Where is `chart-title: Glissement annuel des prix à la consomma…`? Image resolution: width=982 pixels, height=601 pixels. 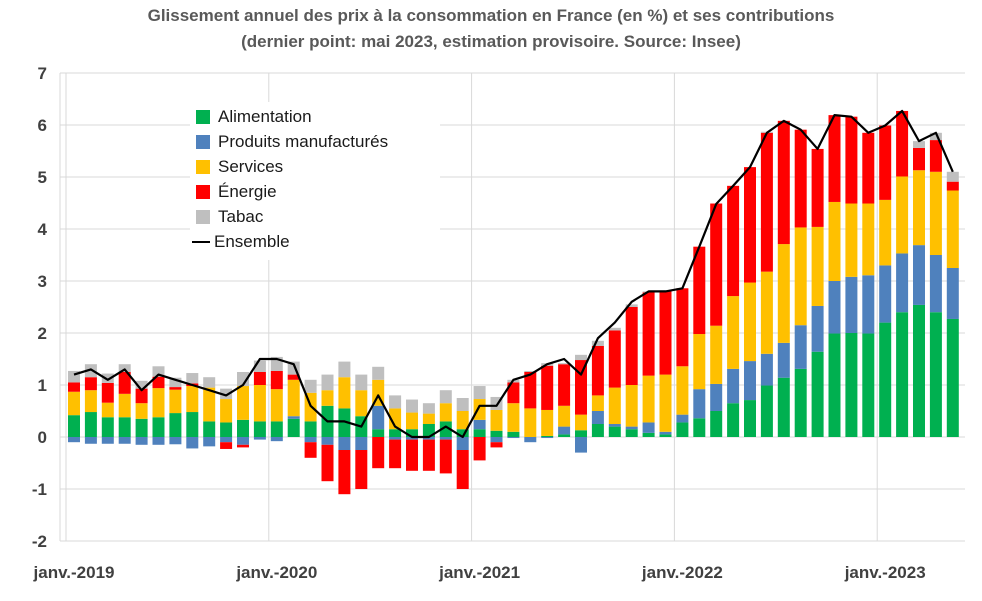
chart-title: Glissement annuel des prix à la consomma… is located at coordinates (491, 15).